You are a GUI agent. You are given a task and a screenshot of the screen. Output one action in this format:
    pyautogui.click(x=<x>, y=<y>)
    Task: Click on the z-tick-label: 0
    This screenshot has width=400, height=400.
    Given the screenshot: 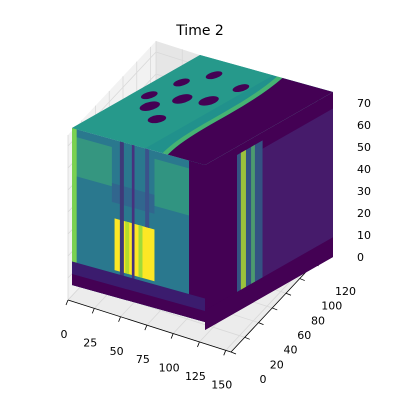 What is the action you would take?
    pyautogui.click(x=360, y=257)
    